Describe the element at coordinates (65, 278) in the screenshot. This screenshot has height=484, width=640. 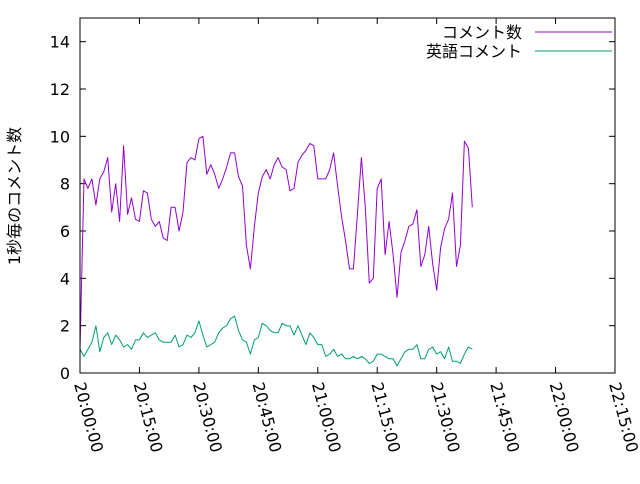
I see `y-tick-label: 4` at that location.